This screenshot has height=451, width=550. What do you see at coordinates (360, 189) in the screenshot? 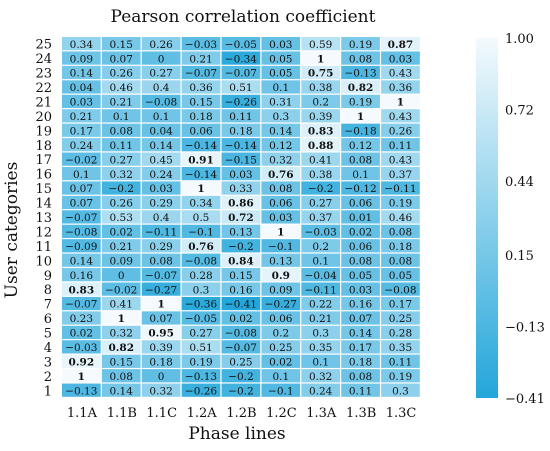
I see `cell-value-label: −0.12` at bounding box center [360, 189].